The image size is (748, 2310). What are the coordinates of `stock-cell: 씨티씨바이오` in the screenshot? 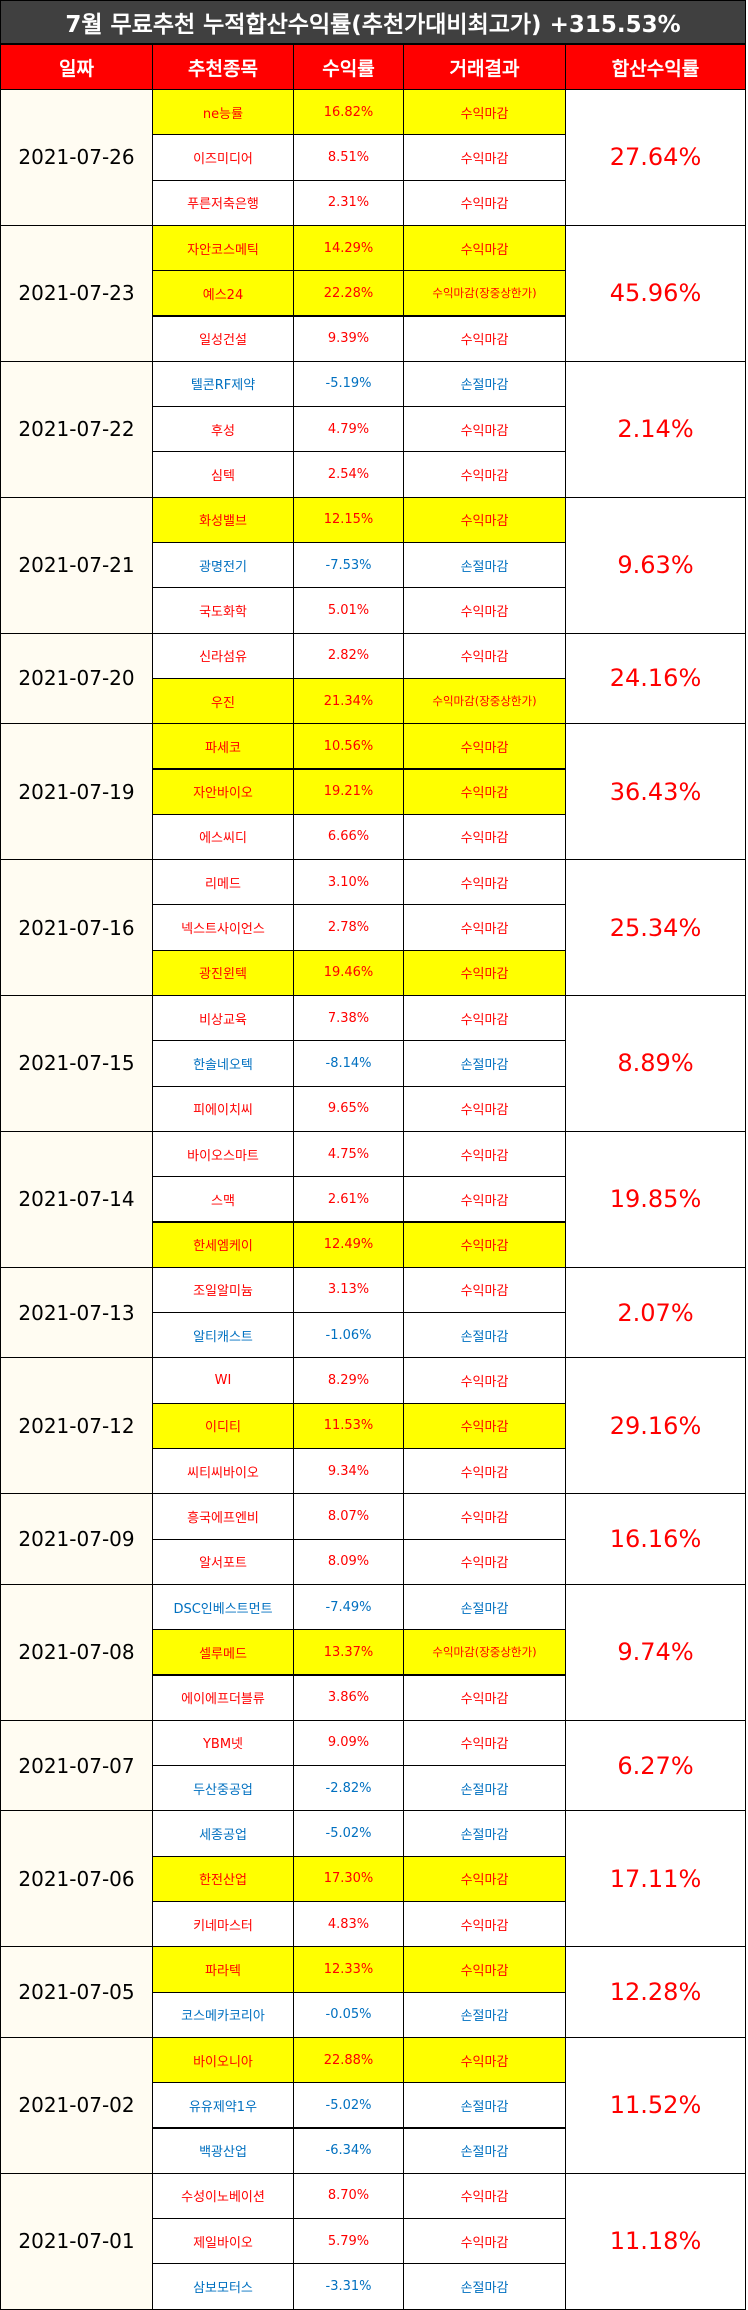 It's located at (223, 1471).